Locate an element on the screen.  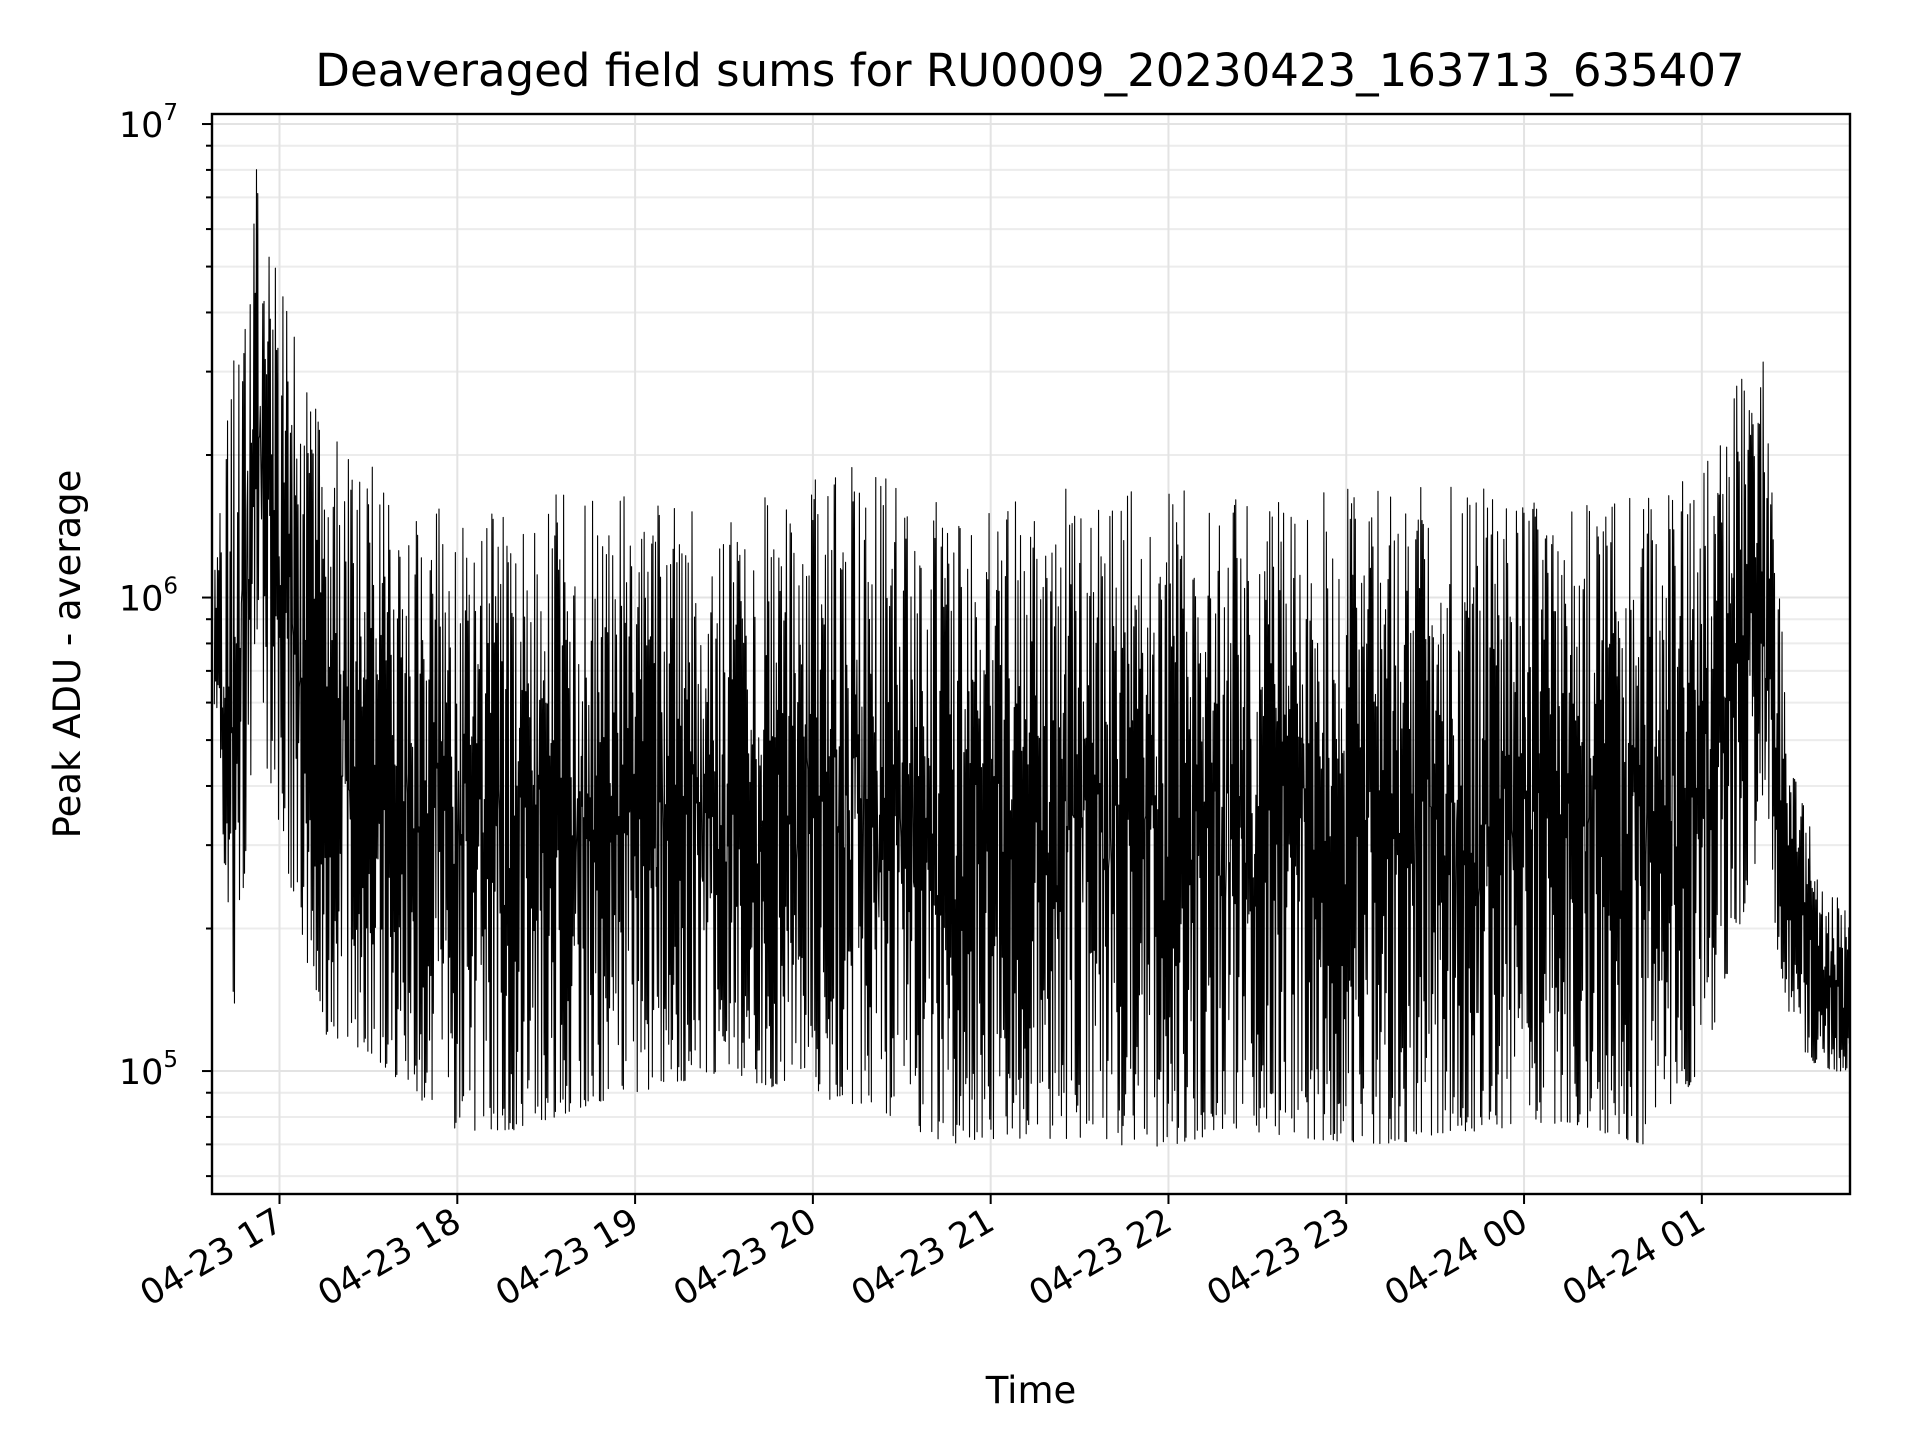
y-tick-label: 10⁷ is located at coordinates (148, 123).